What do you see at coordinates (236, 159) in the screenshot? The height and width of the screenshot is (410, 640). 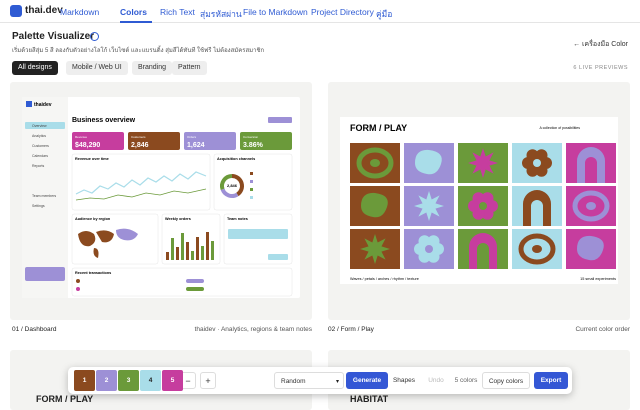 I see `panel-title: Acquisition channels` at bounding box center [236, 159].